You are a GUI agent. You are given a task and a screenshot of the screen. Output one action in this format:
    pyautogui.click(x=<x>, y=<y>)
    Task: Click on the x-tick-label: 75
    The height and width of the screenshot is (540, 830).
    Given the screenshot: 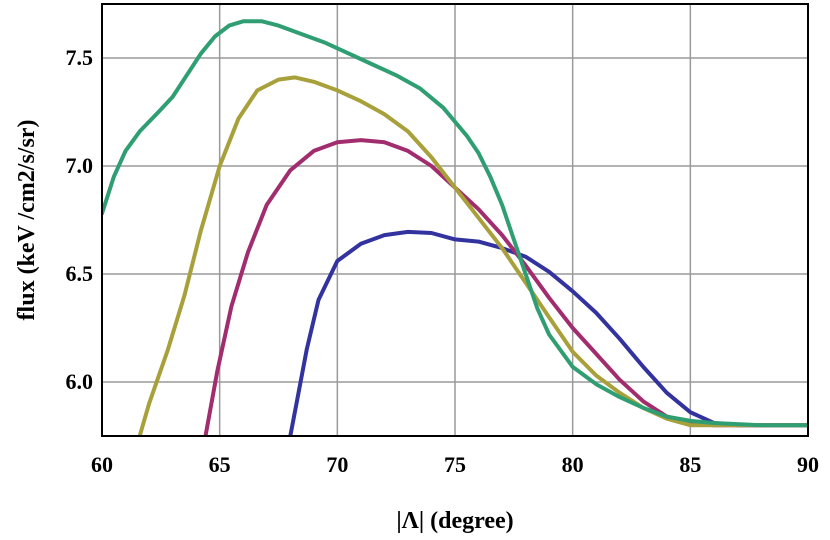 What is the action you would take?
    pyautogui.click(x=455, y=464)
    